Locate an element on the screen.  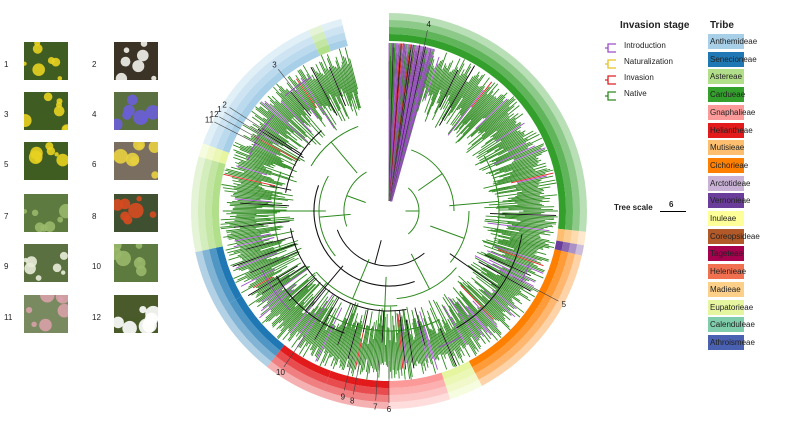
tree-label: 2 is located at coordinates (224, 104).